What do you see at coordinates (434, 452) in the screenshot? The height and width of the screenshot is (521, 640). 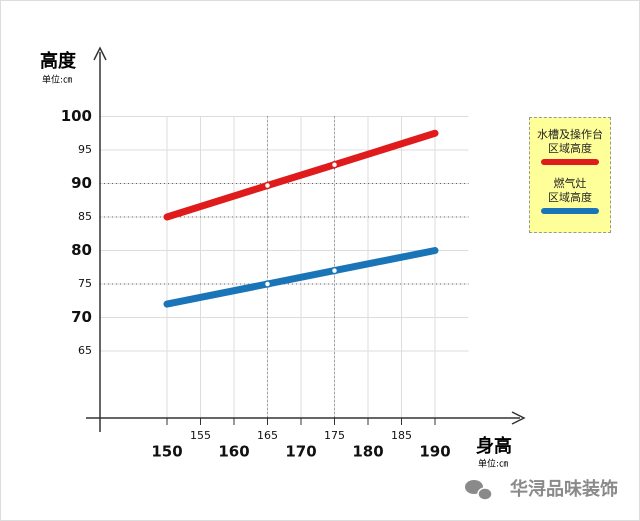 I see `x-tick-label: 190` at bounding box center [434, 452].